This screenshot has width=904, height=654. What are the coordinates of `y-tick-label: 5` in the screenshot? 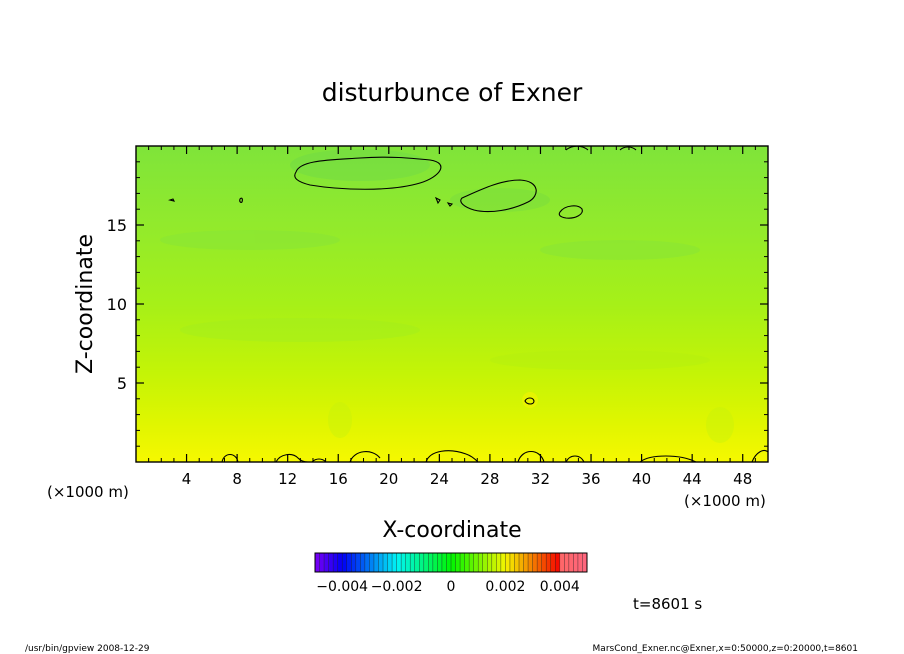 It's located at (122, 383).